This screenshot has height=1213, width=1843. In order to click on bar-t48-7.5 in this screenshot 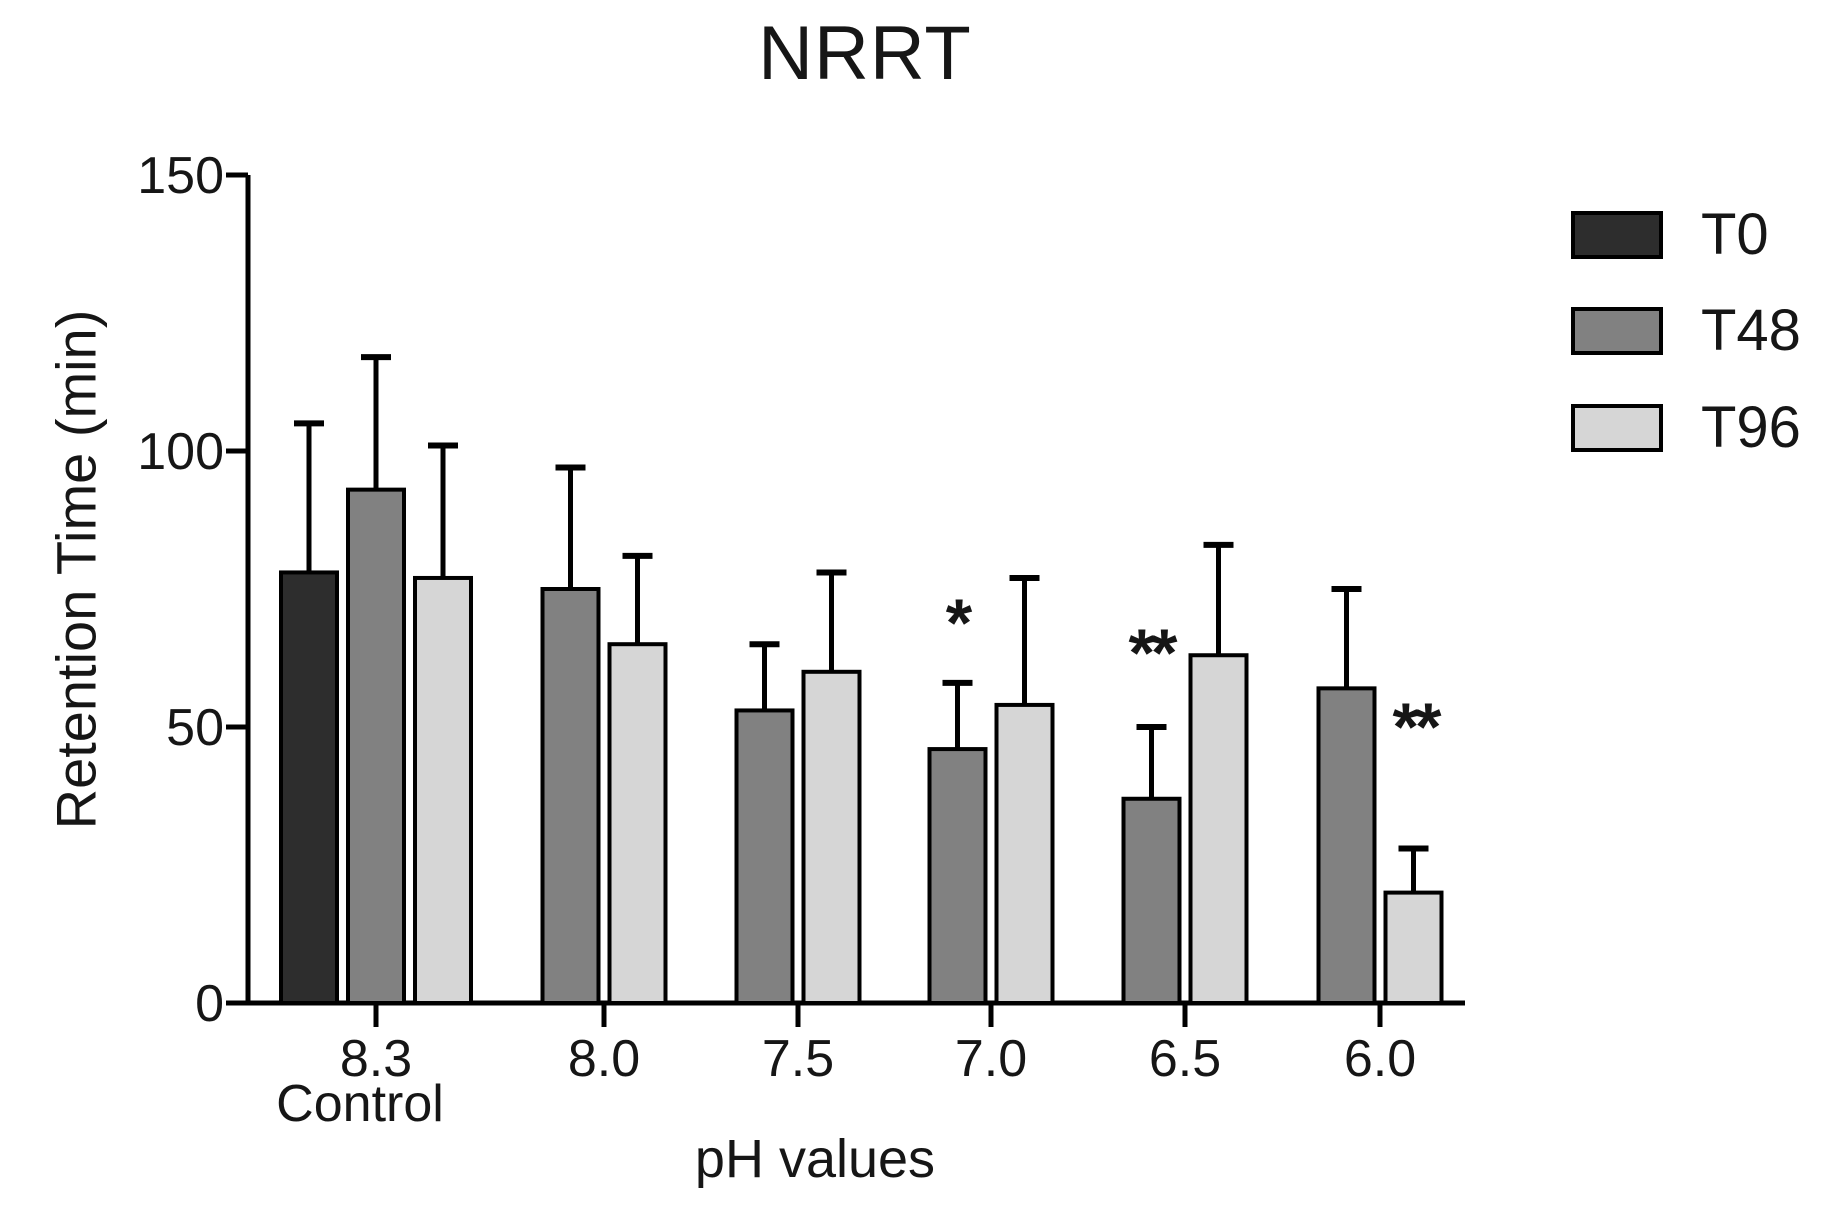, I will do `click(764, 856)`.